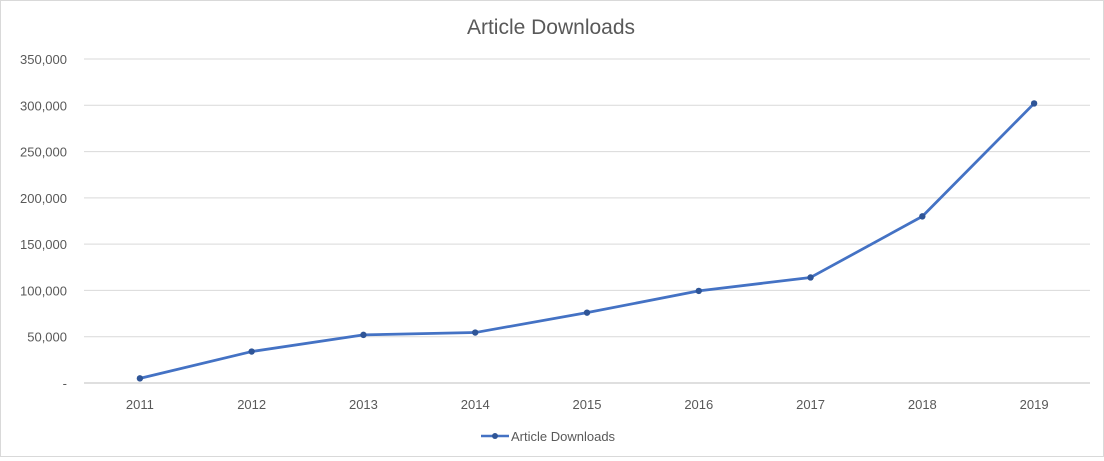 The height and width of the screenshot is (461, 1104). I want to click on x-tick-label: 2016, so click(698, 404).